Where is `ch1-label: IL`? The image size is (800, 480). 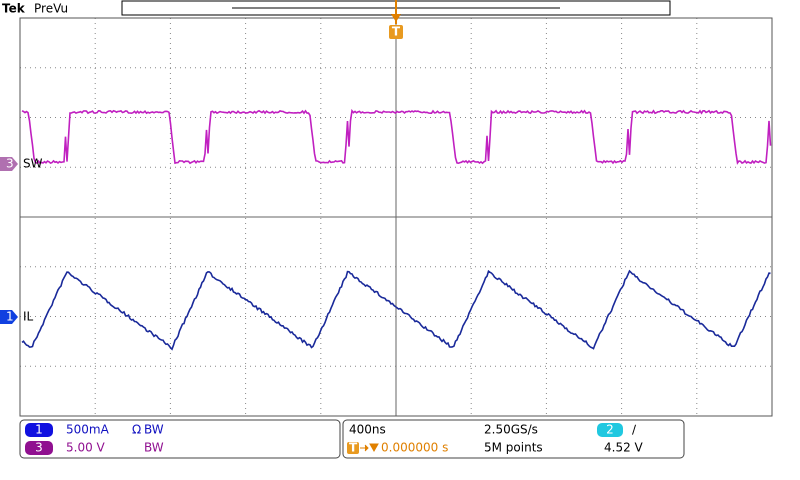 ch1-label: IL is located at coordinates (28, 317).